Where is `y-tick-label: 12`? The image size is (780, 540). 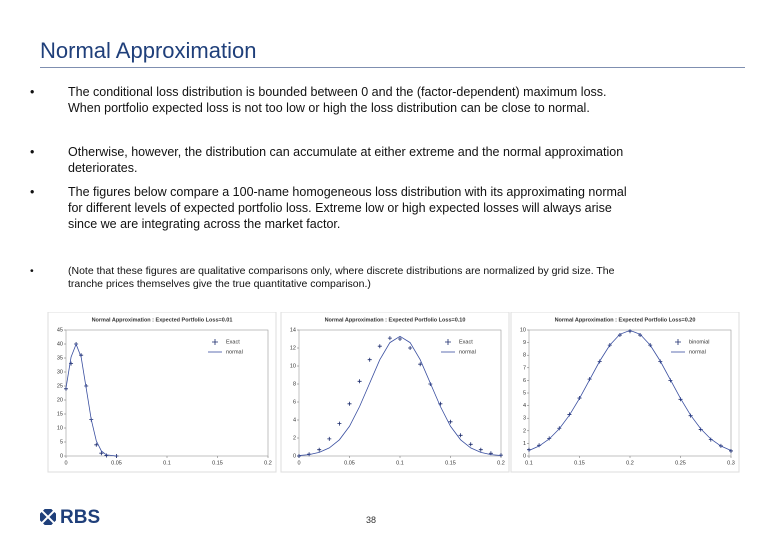
y-tick-label: 12 is located at coordinates (293, 348).